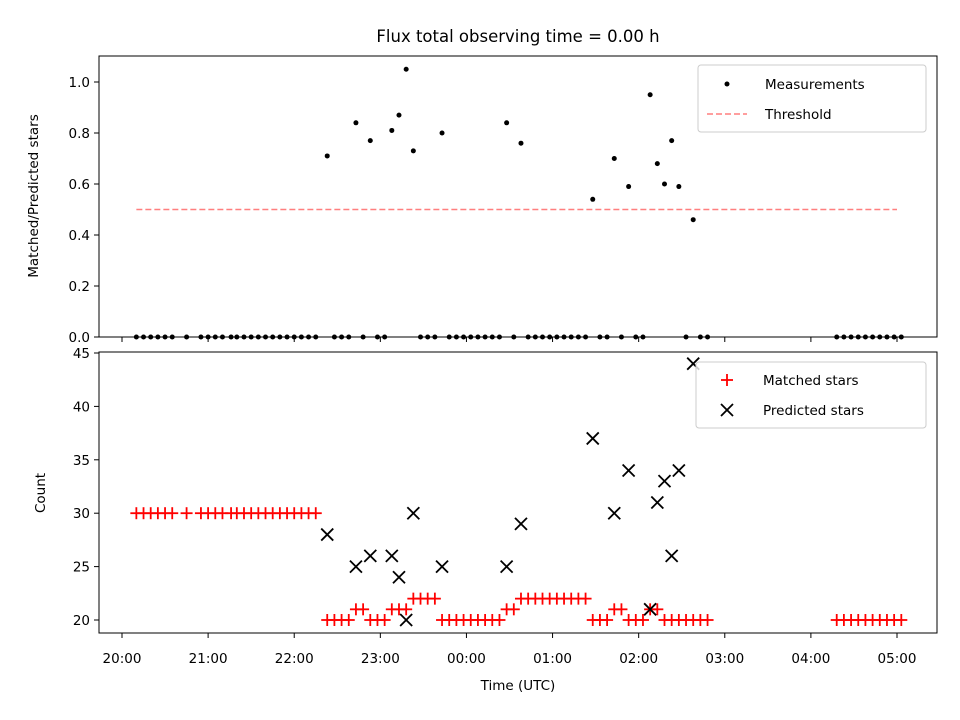 This screenshot has width=960, height=720. Describe the element at coordinates (727, 84) in the screenshot. I see `legend-measurements-marker` at that location.